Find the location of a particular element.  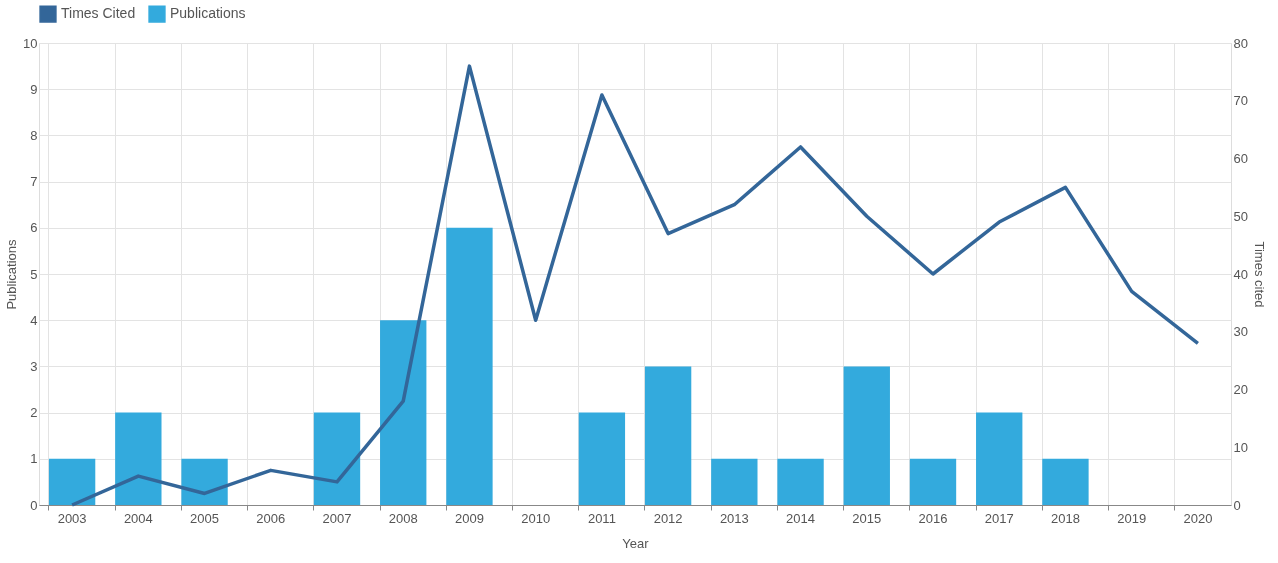

y2-tick-label: 30 is located at coordinates (1240, 332).